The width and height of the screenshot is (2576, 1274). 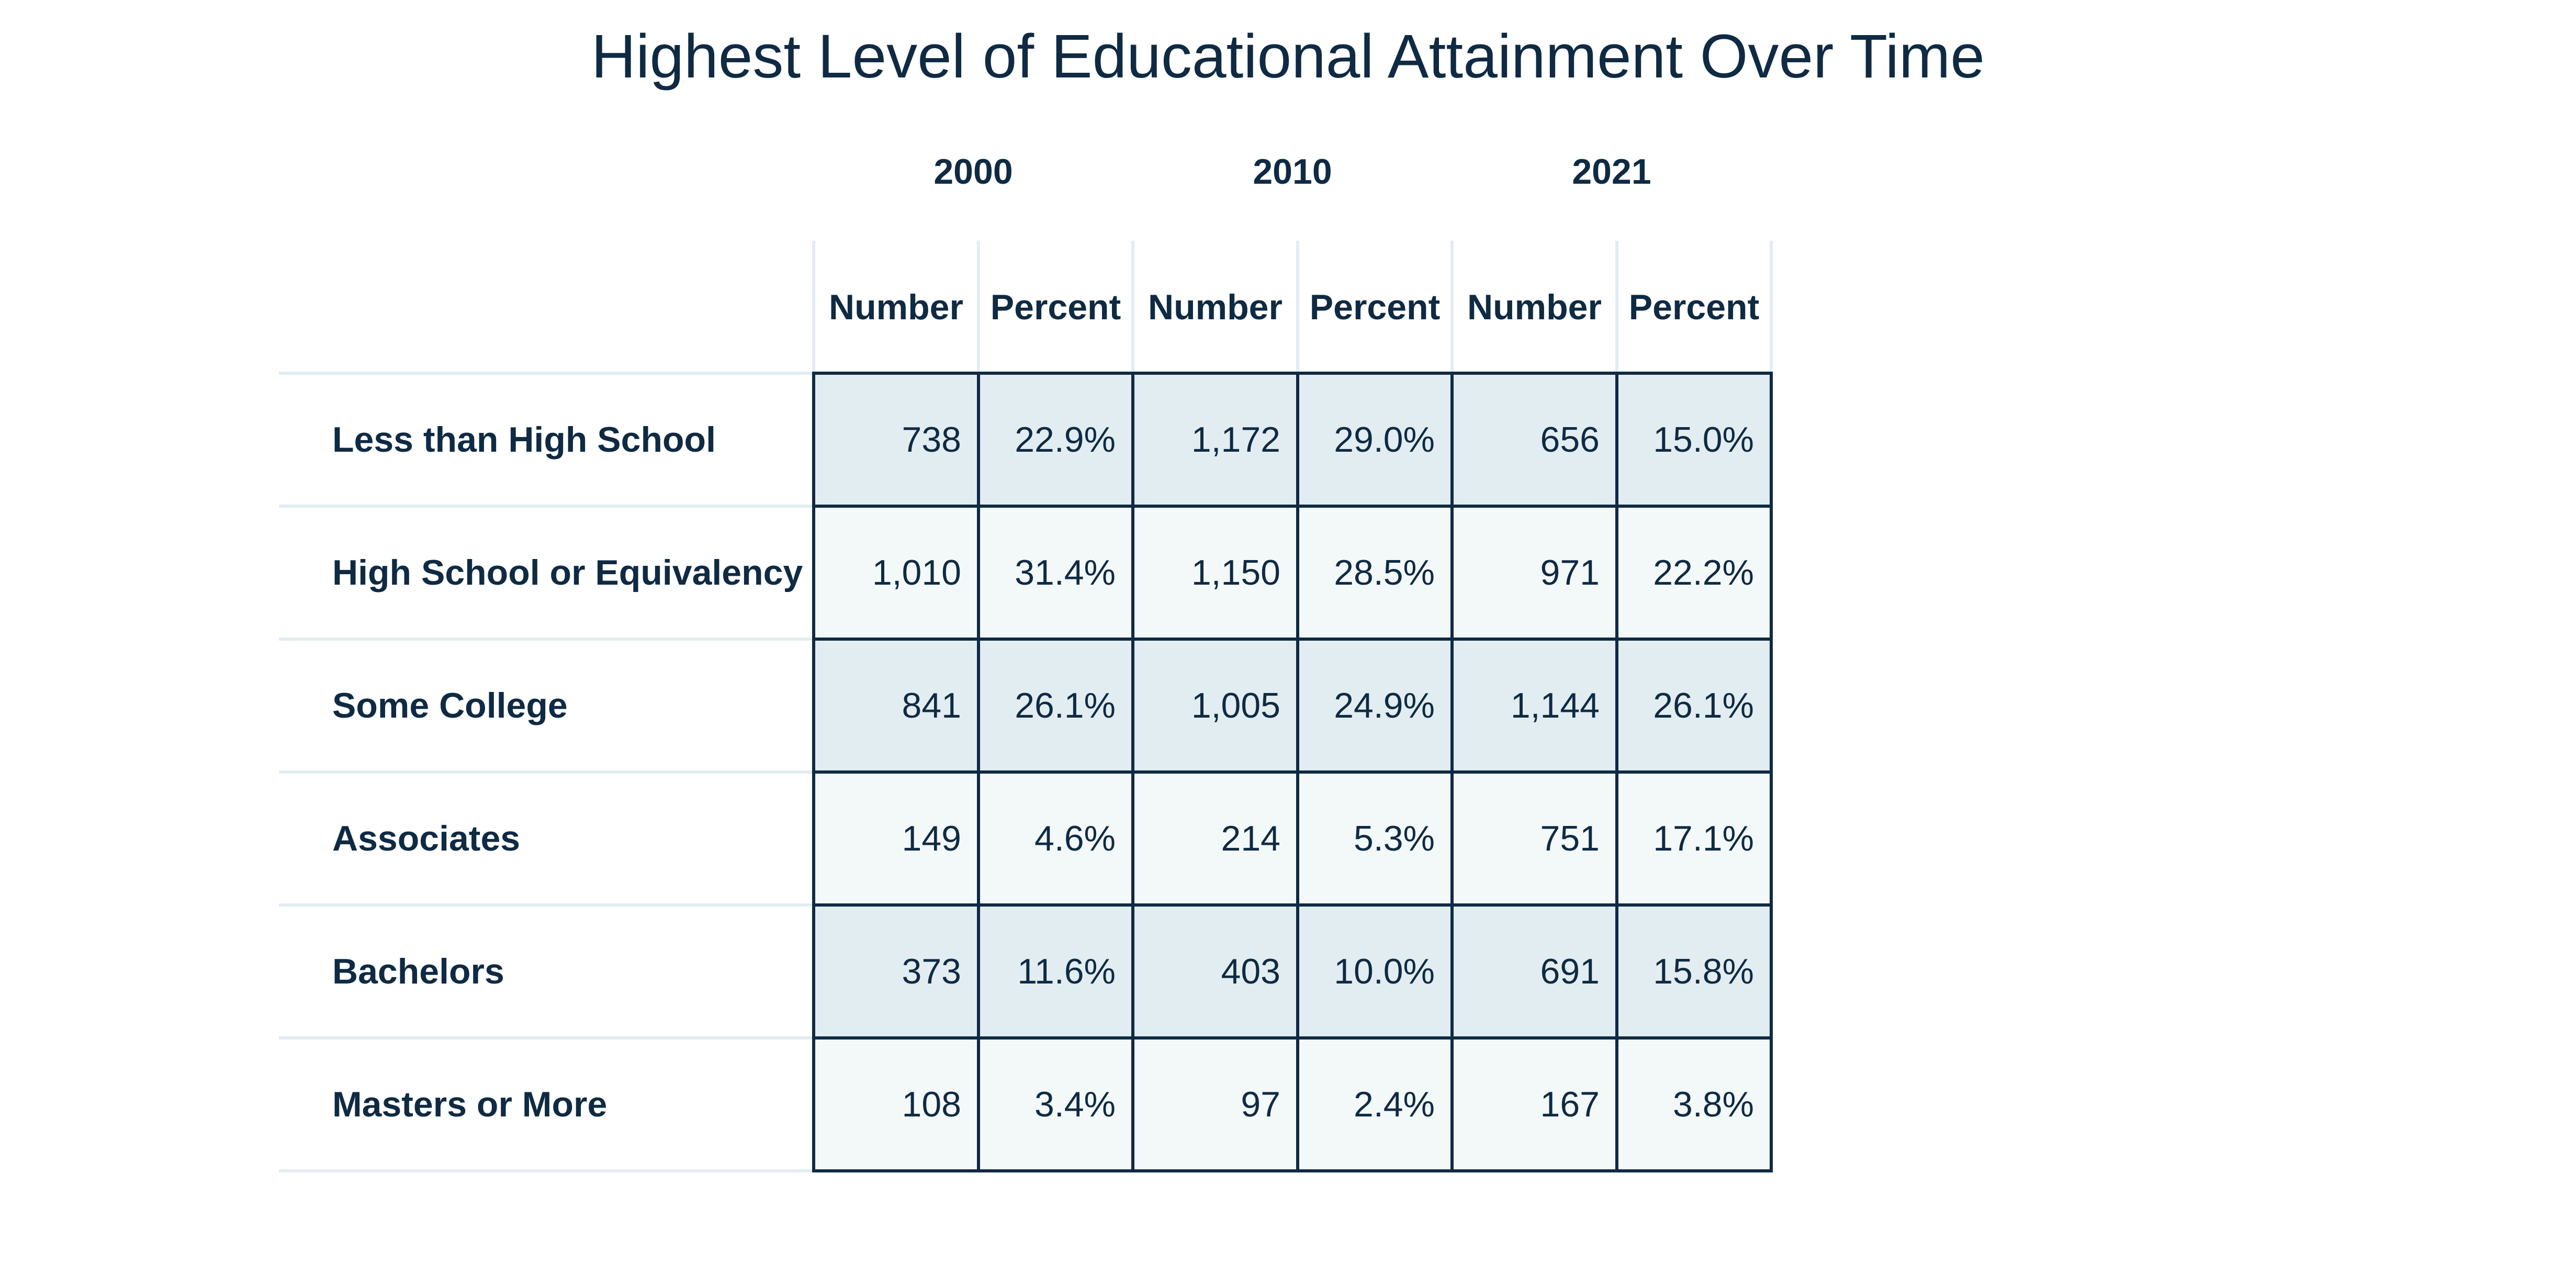 I want to click on table-cell: 22.2%, so click(x=1694, y=572).